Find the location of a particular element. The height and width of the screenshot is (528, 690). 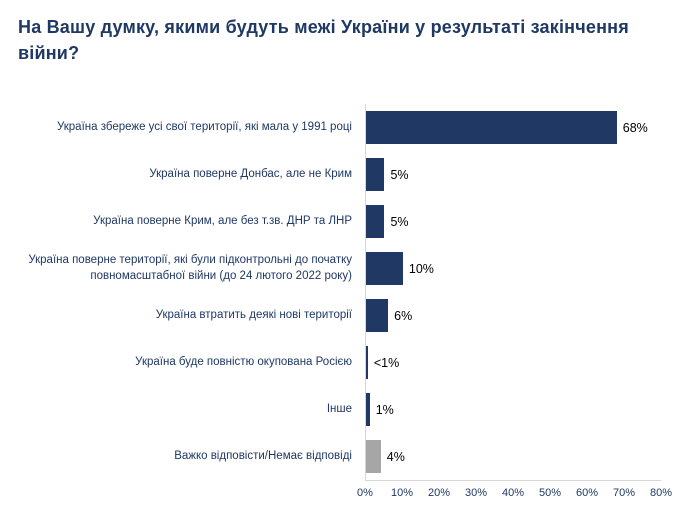

bar-track: 68% is located at coordinates (513, 127).